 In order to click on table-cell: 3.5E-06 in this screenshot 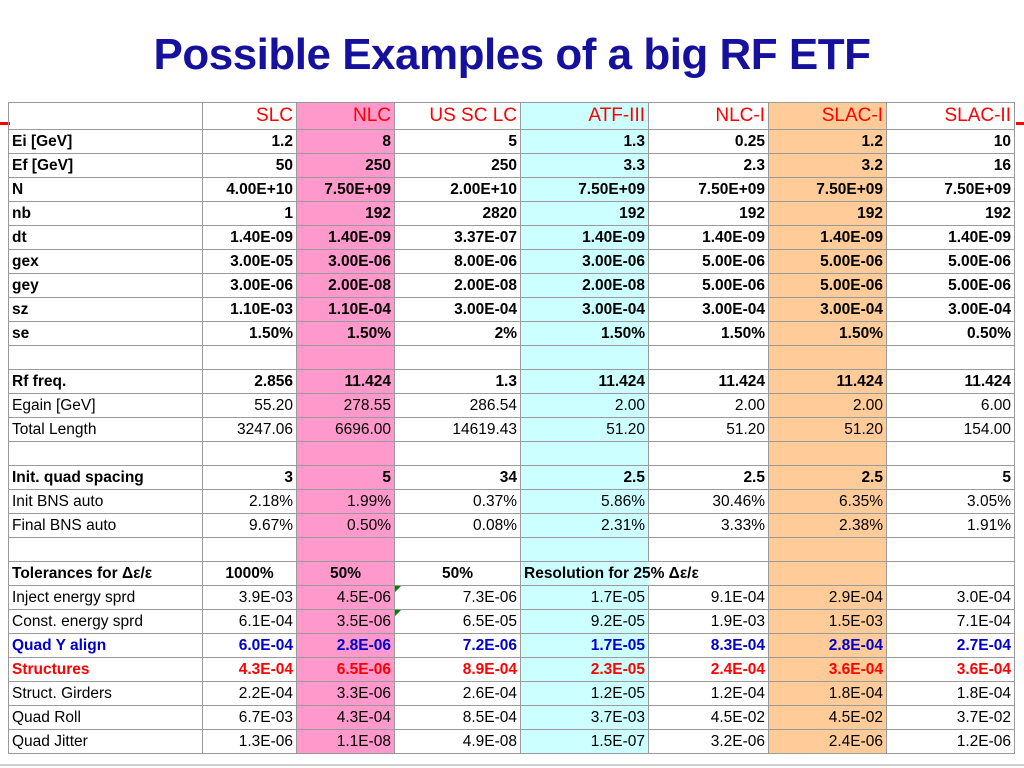, I will do `click(345, 621)`.